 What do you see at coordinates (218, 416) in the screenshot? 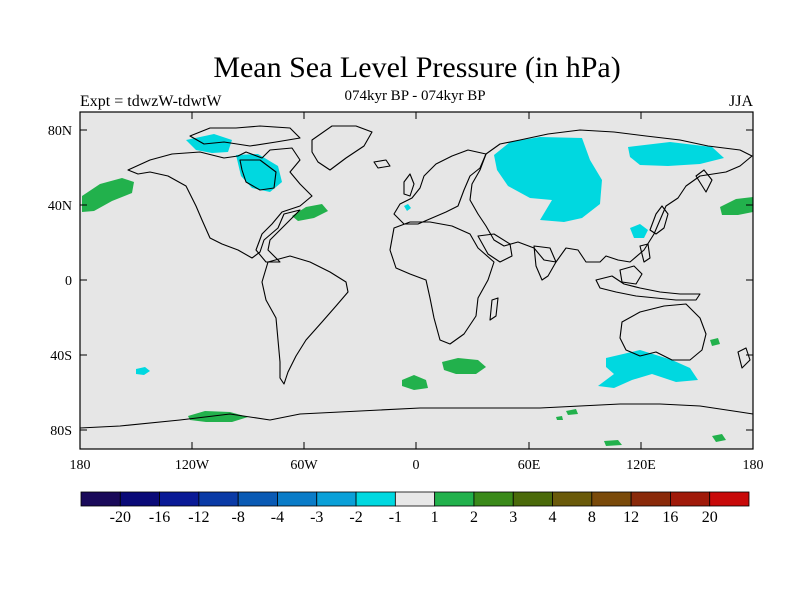
I see `anomaly-region-south-pacific` at bounding box center [218, 416].